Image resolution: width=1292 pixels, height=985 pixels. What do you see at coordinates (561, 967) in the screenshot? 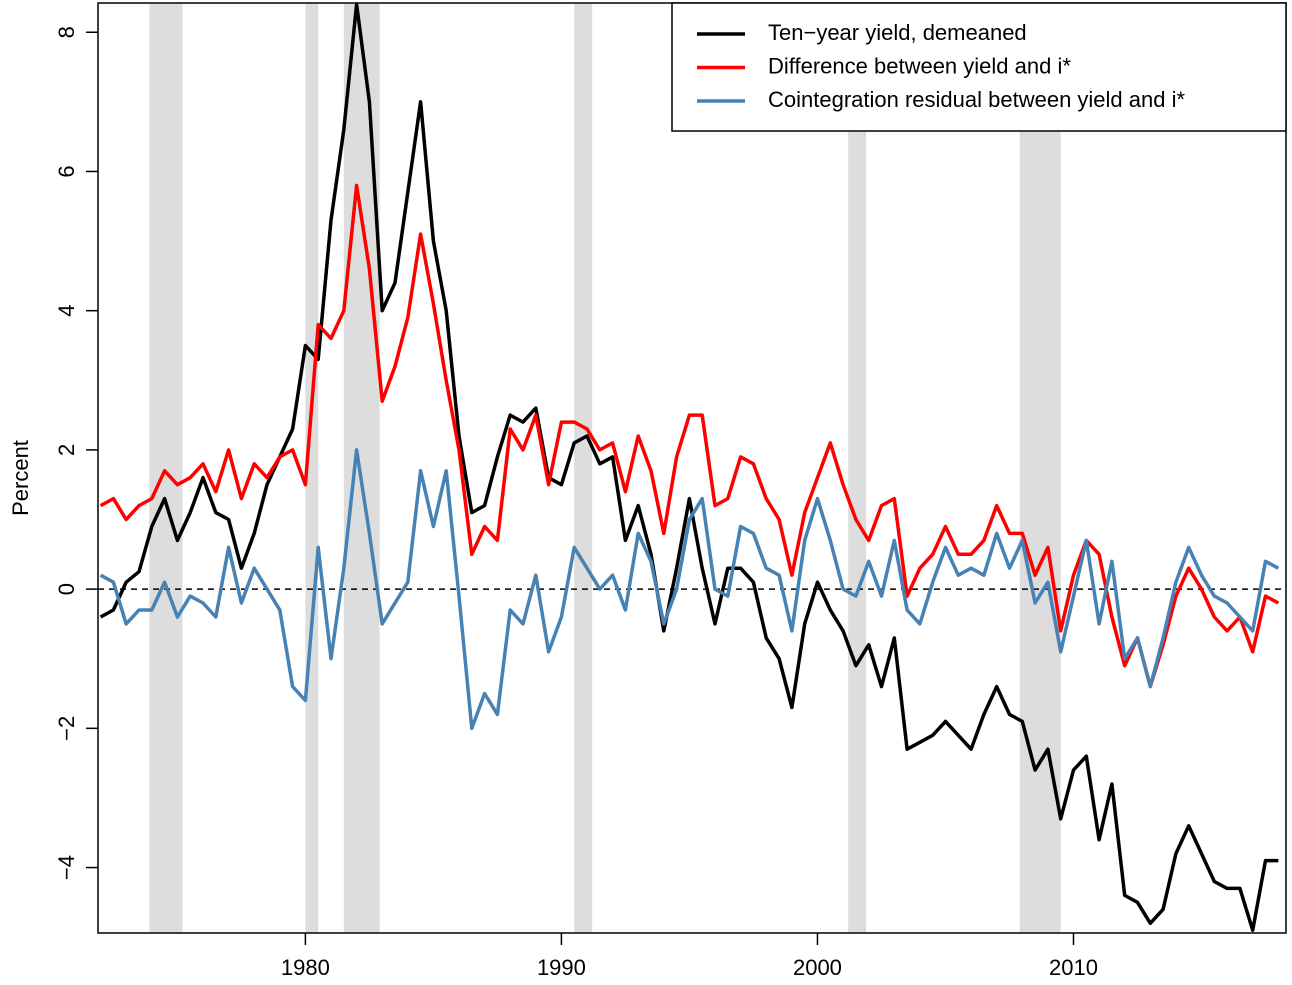
I see `x-tick-label: 1990` at bounding box center [561, 967].